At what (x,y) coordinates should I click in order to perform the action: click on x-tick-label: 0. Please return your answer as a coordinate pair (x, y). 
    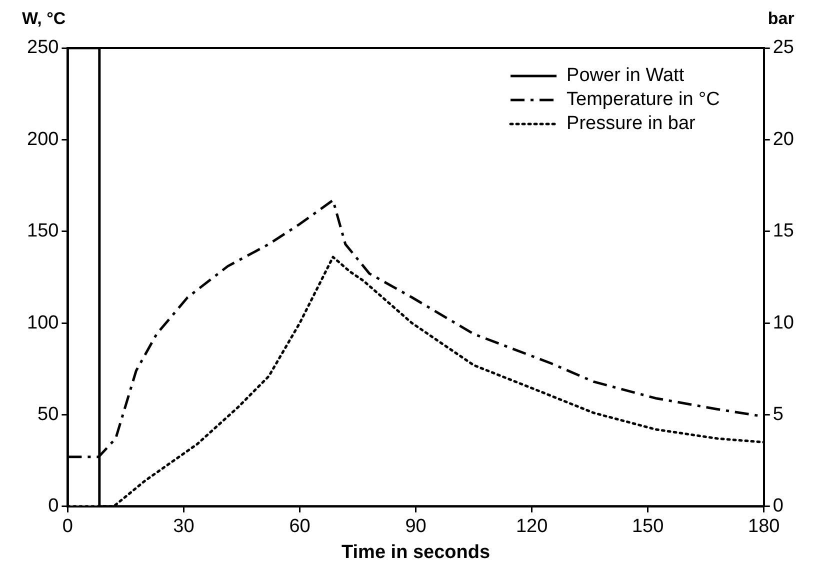
    Looking at the image, I should click on (67, 527).